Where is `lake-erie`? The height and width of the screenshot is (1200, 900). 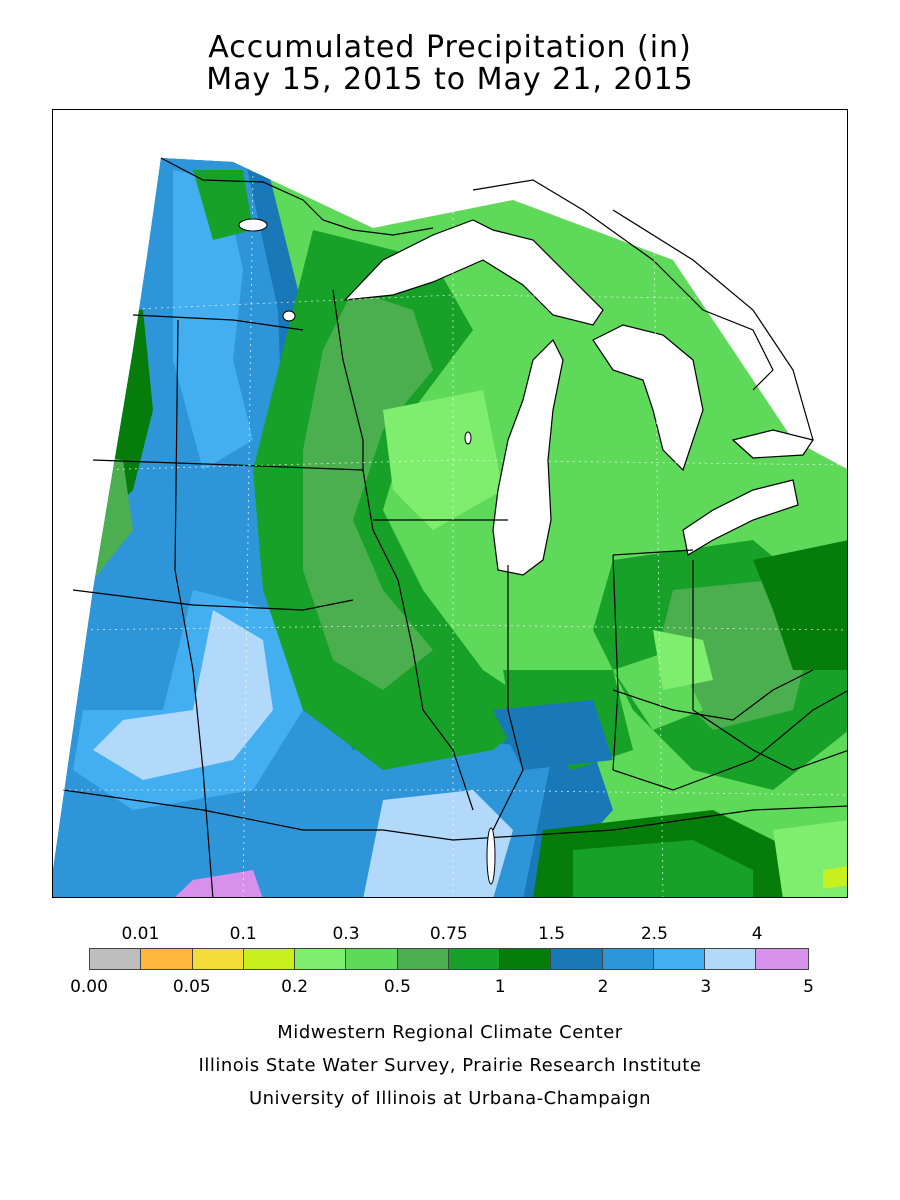
lake-erie is located at coordinates (740, 517).